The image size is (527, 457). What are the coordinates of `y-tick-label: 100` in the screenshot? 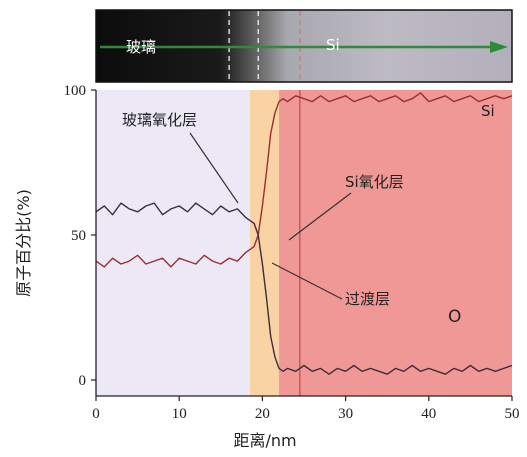 It's located at (75, 91).